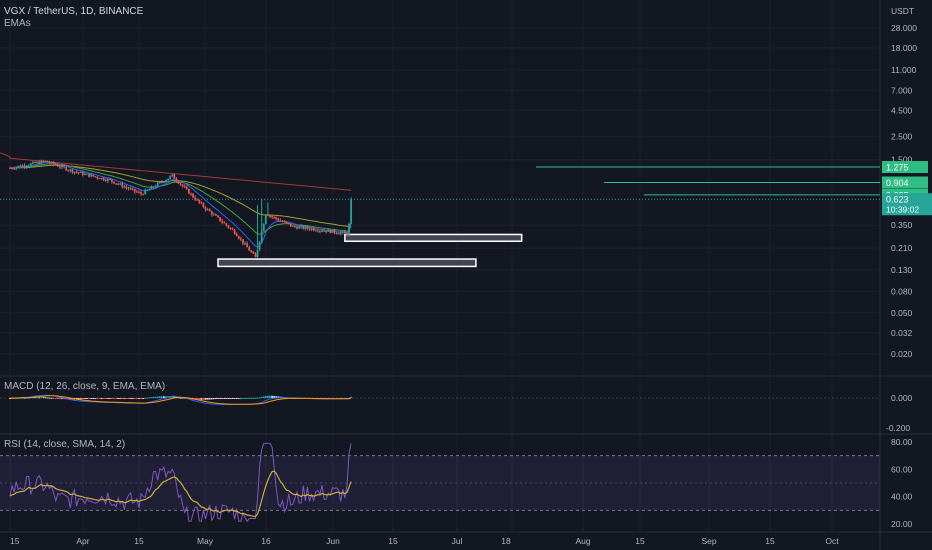 This screenshot has height=550, width=932. I want to click on ema-lines, so click(176, 200).